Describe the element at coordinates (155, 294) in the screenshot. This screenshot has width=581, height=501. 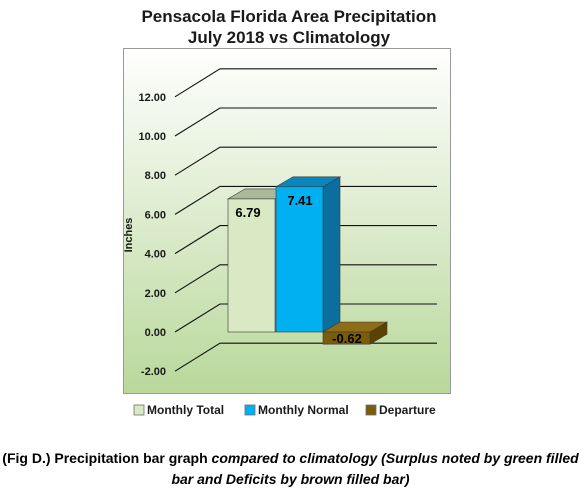
I see `y-tick-label: 2.00` at that location.